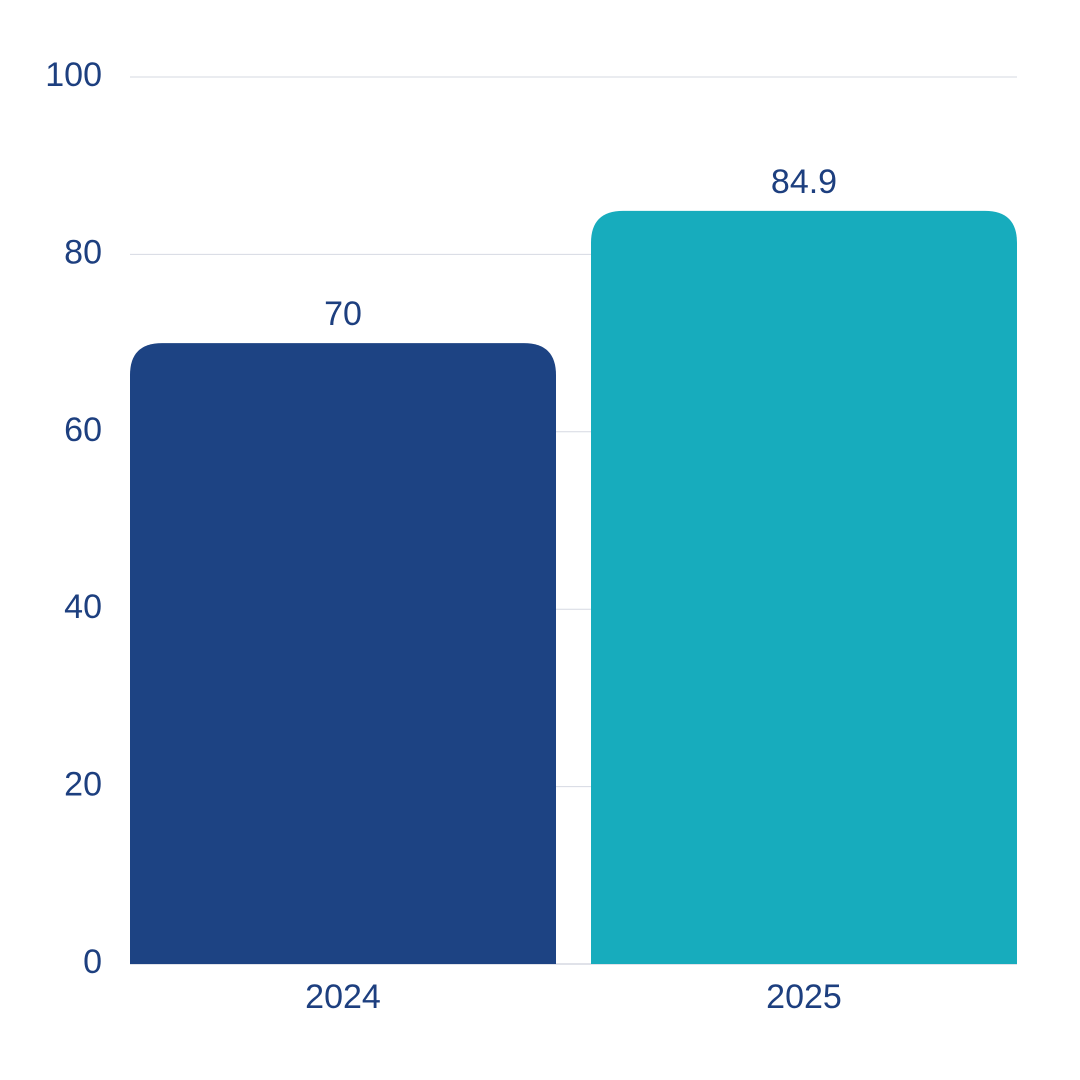 Image resolution: width=1080 pixels, height=1080 pixels. Describe the element at coordinates (804, 182) in the screenshot. I see `value-label-2025: 84.9` at that location.